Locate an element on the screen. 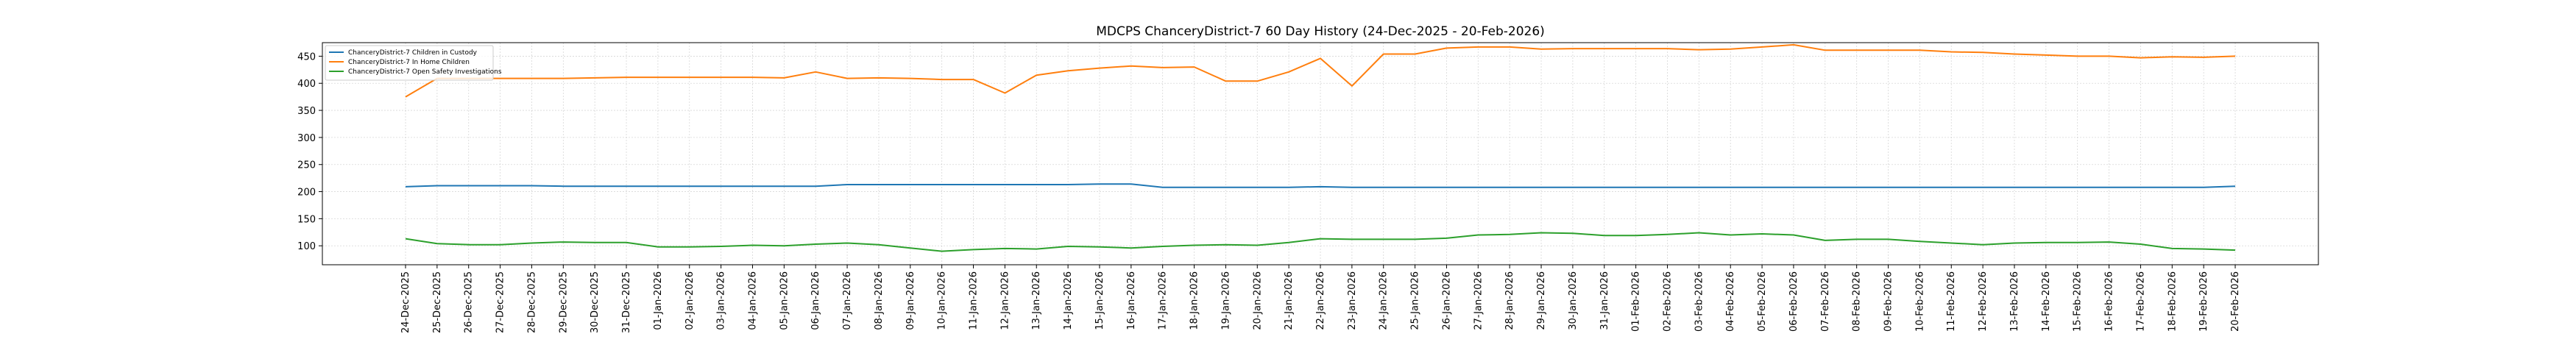 Image resolution: width=2576 pixels, height=353 pixels. x-tick-label: 11-Jan-2026 is located at coordinates (974, 301).